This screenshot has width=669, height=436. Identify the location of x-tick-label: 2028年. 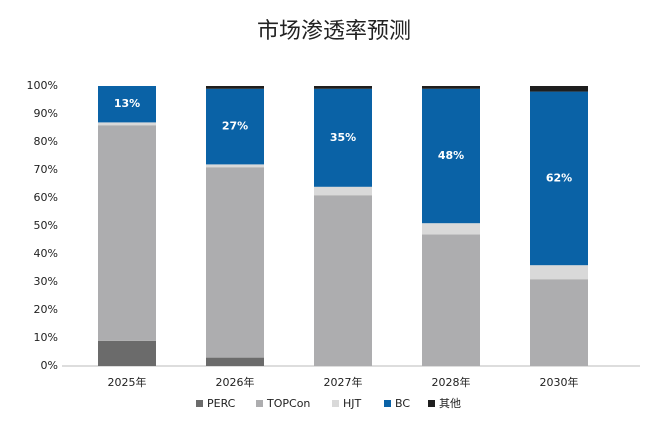
(451, 382).